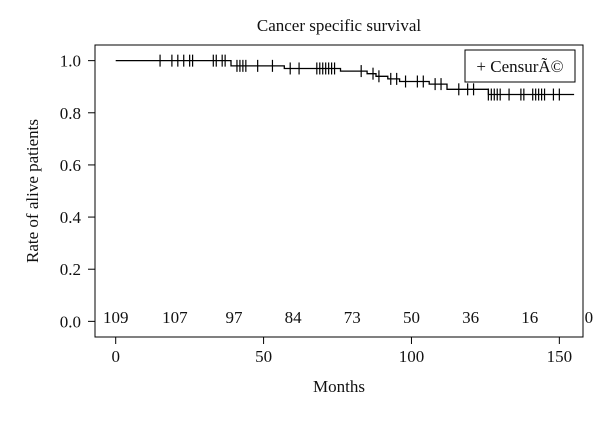 The width and height of the screenshot is (600, 421). Describe the element at coordinates (470, 317) in the screenshot. I see `risk-count-label: 36` at that location.